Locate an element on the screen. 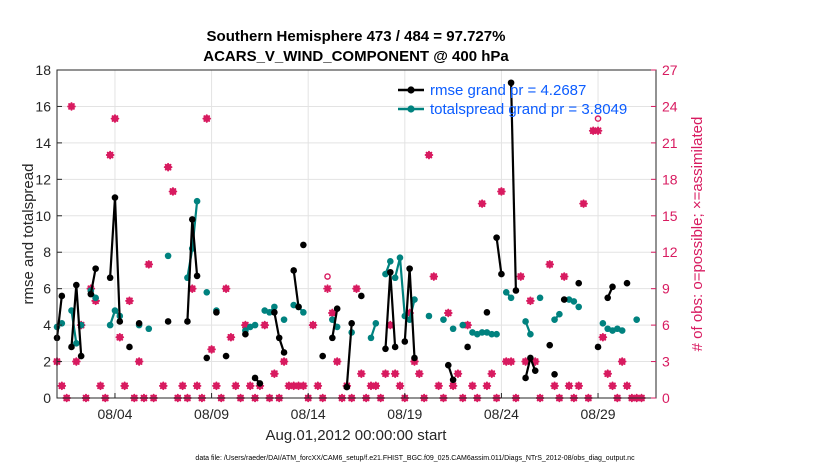 The image size is (830, 470). y-tick-label: 14 is located at coordinates (43, 143).